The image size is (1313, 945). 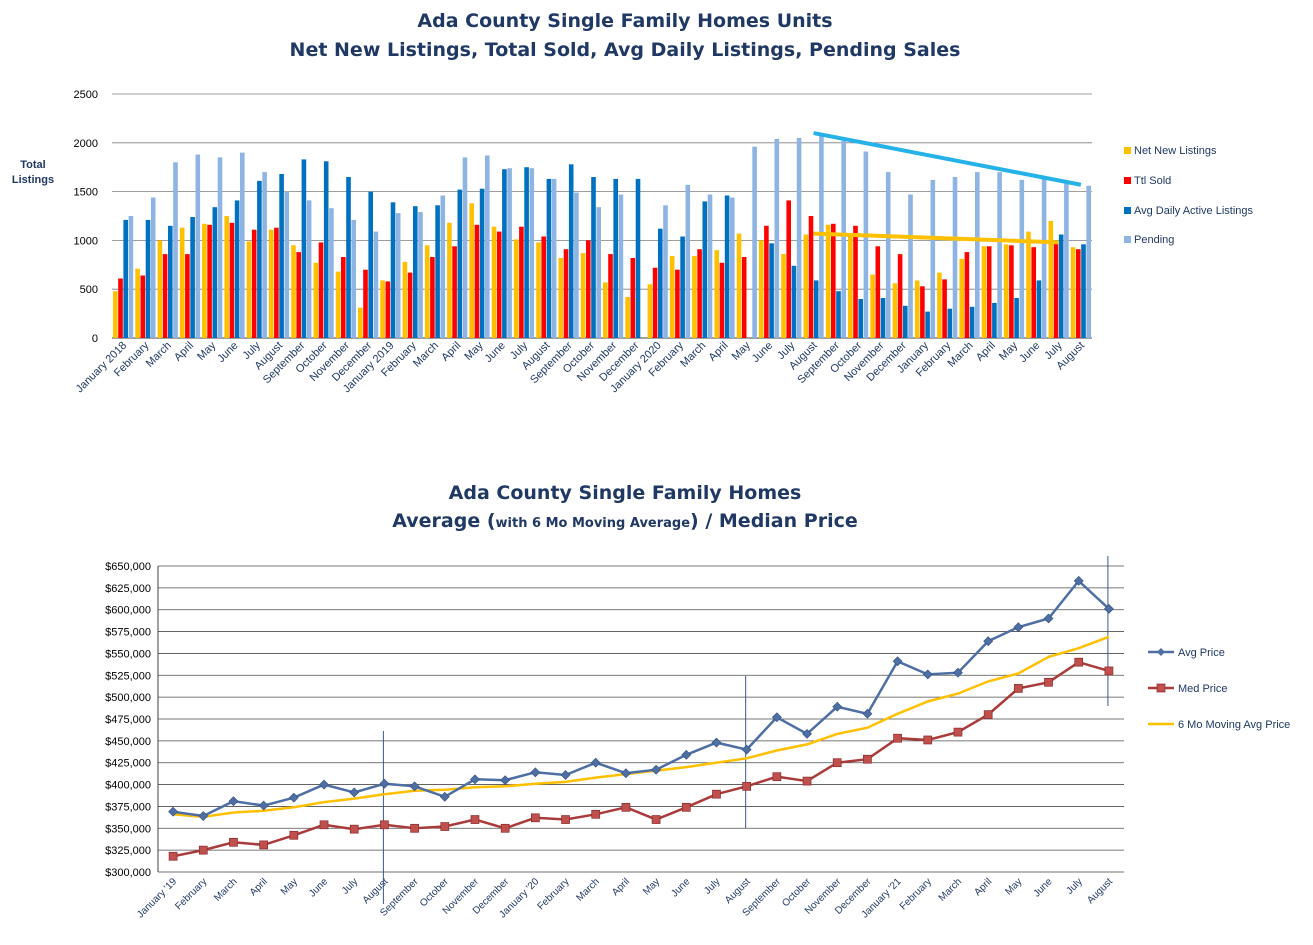 What do you see at coordinates (86, 241) in the screenshot?
I see `y-tick-label: 1000` at bounding box center [86, 241].